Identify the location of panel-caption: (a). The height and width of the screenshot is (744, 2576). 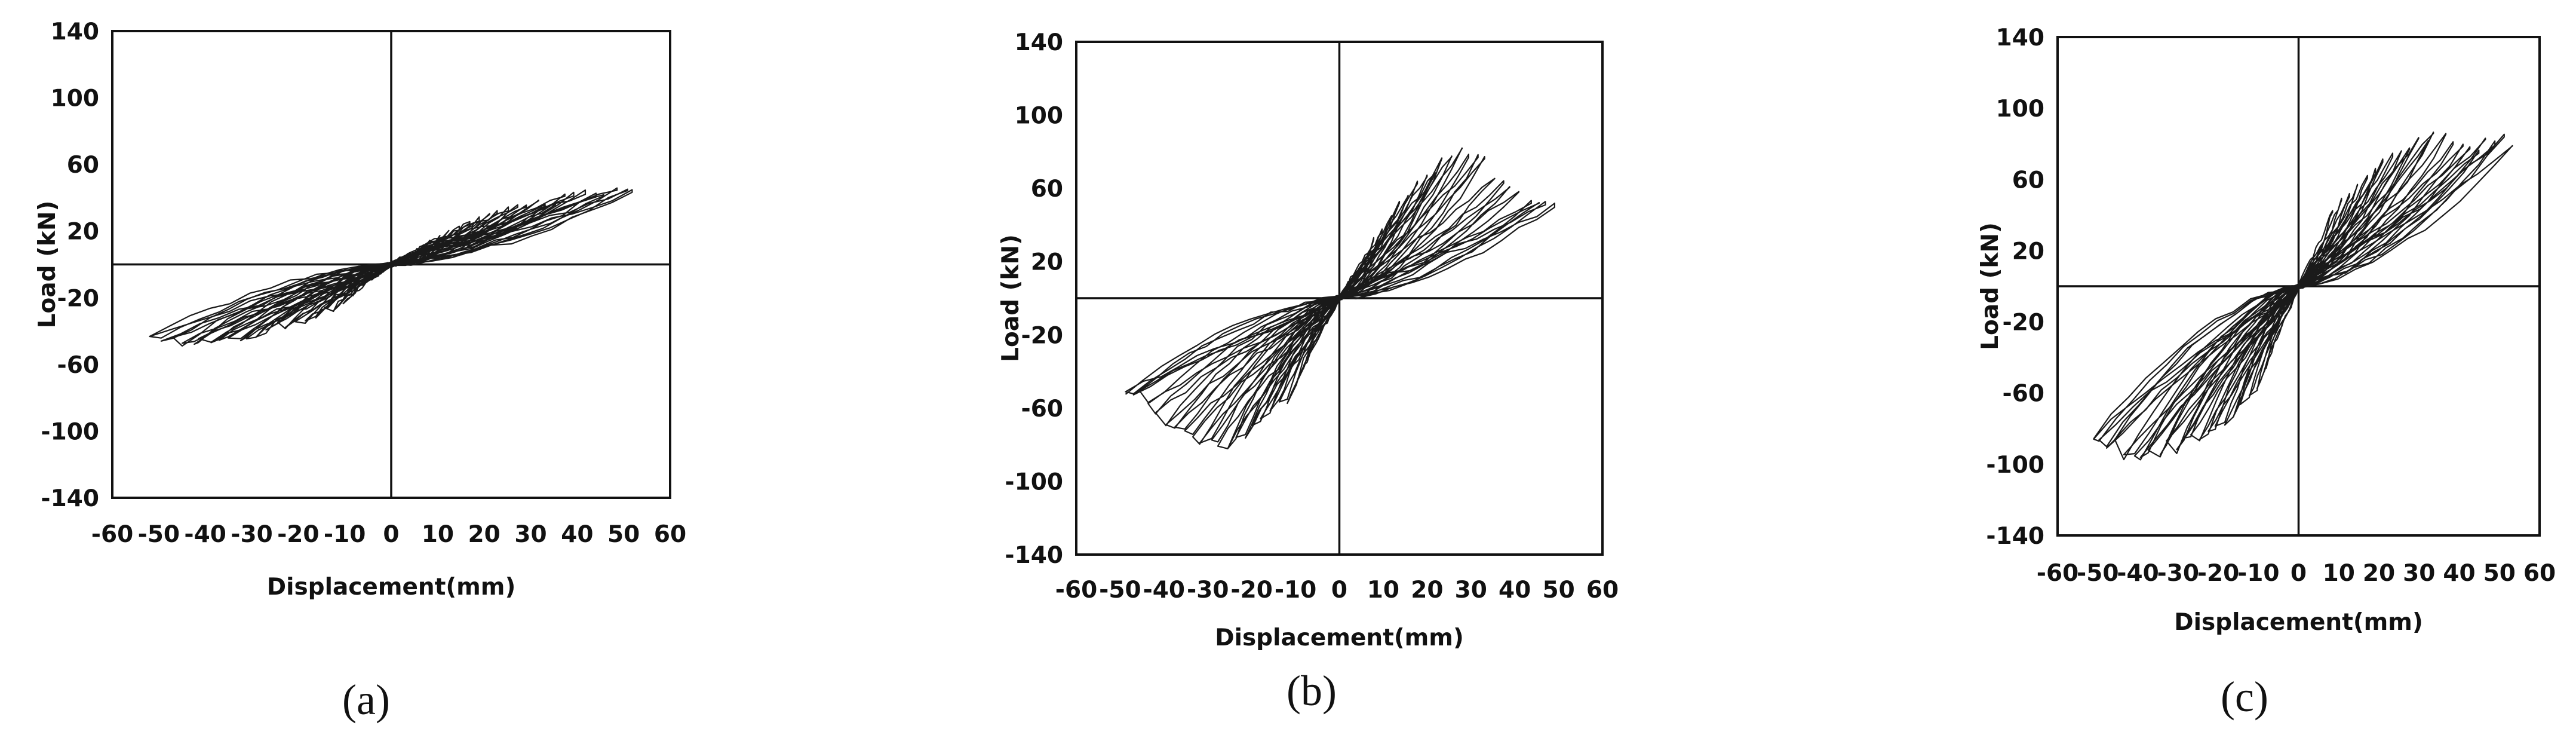
(366, 700).